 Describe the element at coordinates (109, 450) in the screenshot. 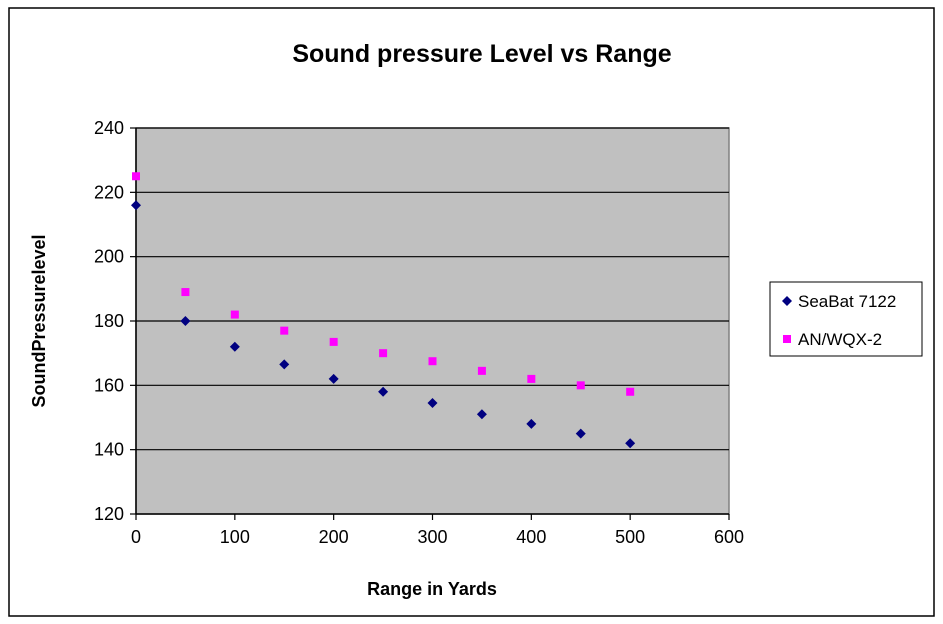

I see `y-tick-label: 140` at that location.